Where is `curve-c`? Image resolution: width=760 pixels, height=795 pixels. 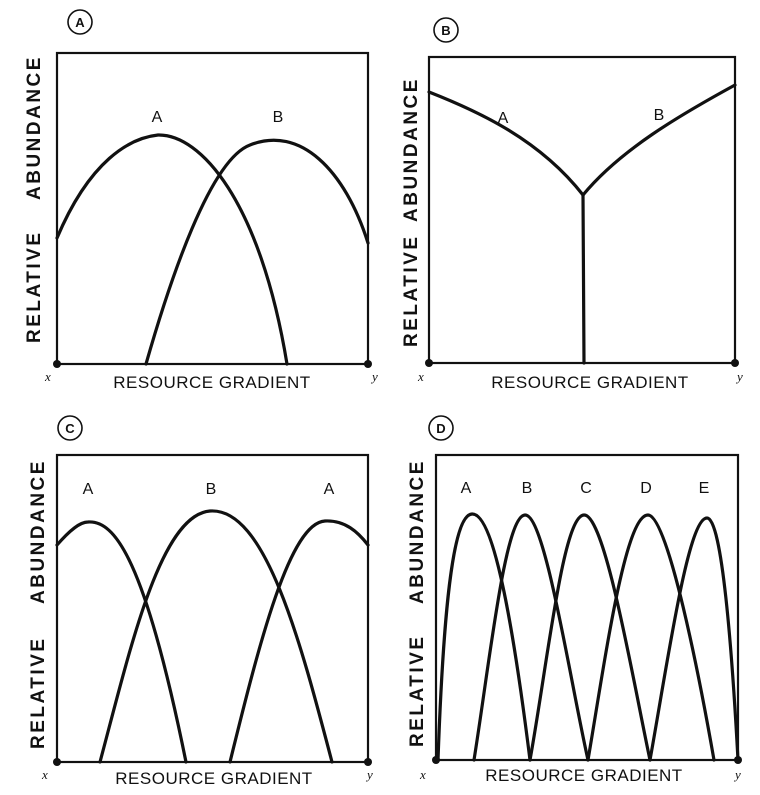 curve-c is located at coordinates (590, 637).